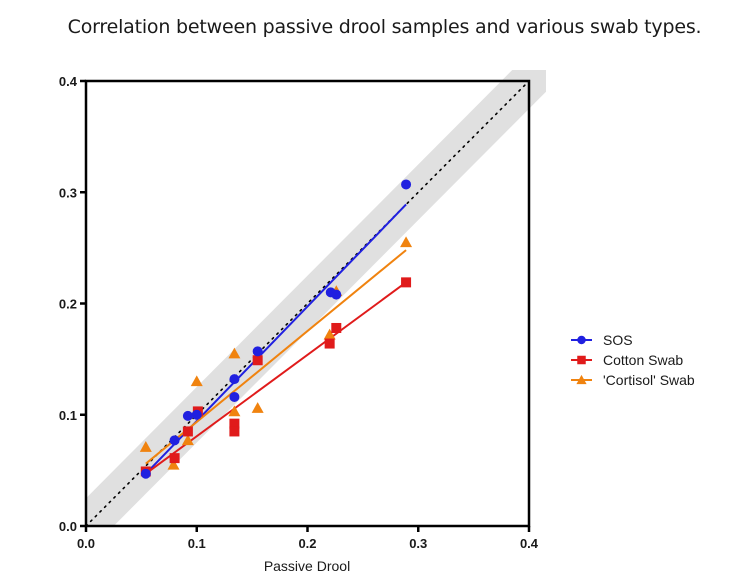 The width and height of the screenshot is (749, 582). I want to click on legend-label: SOS, so click(618, 340).